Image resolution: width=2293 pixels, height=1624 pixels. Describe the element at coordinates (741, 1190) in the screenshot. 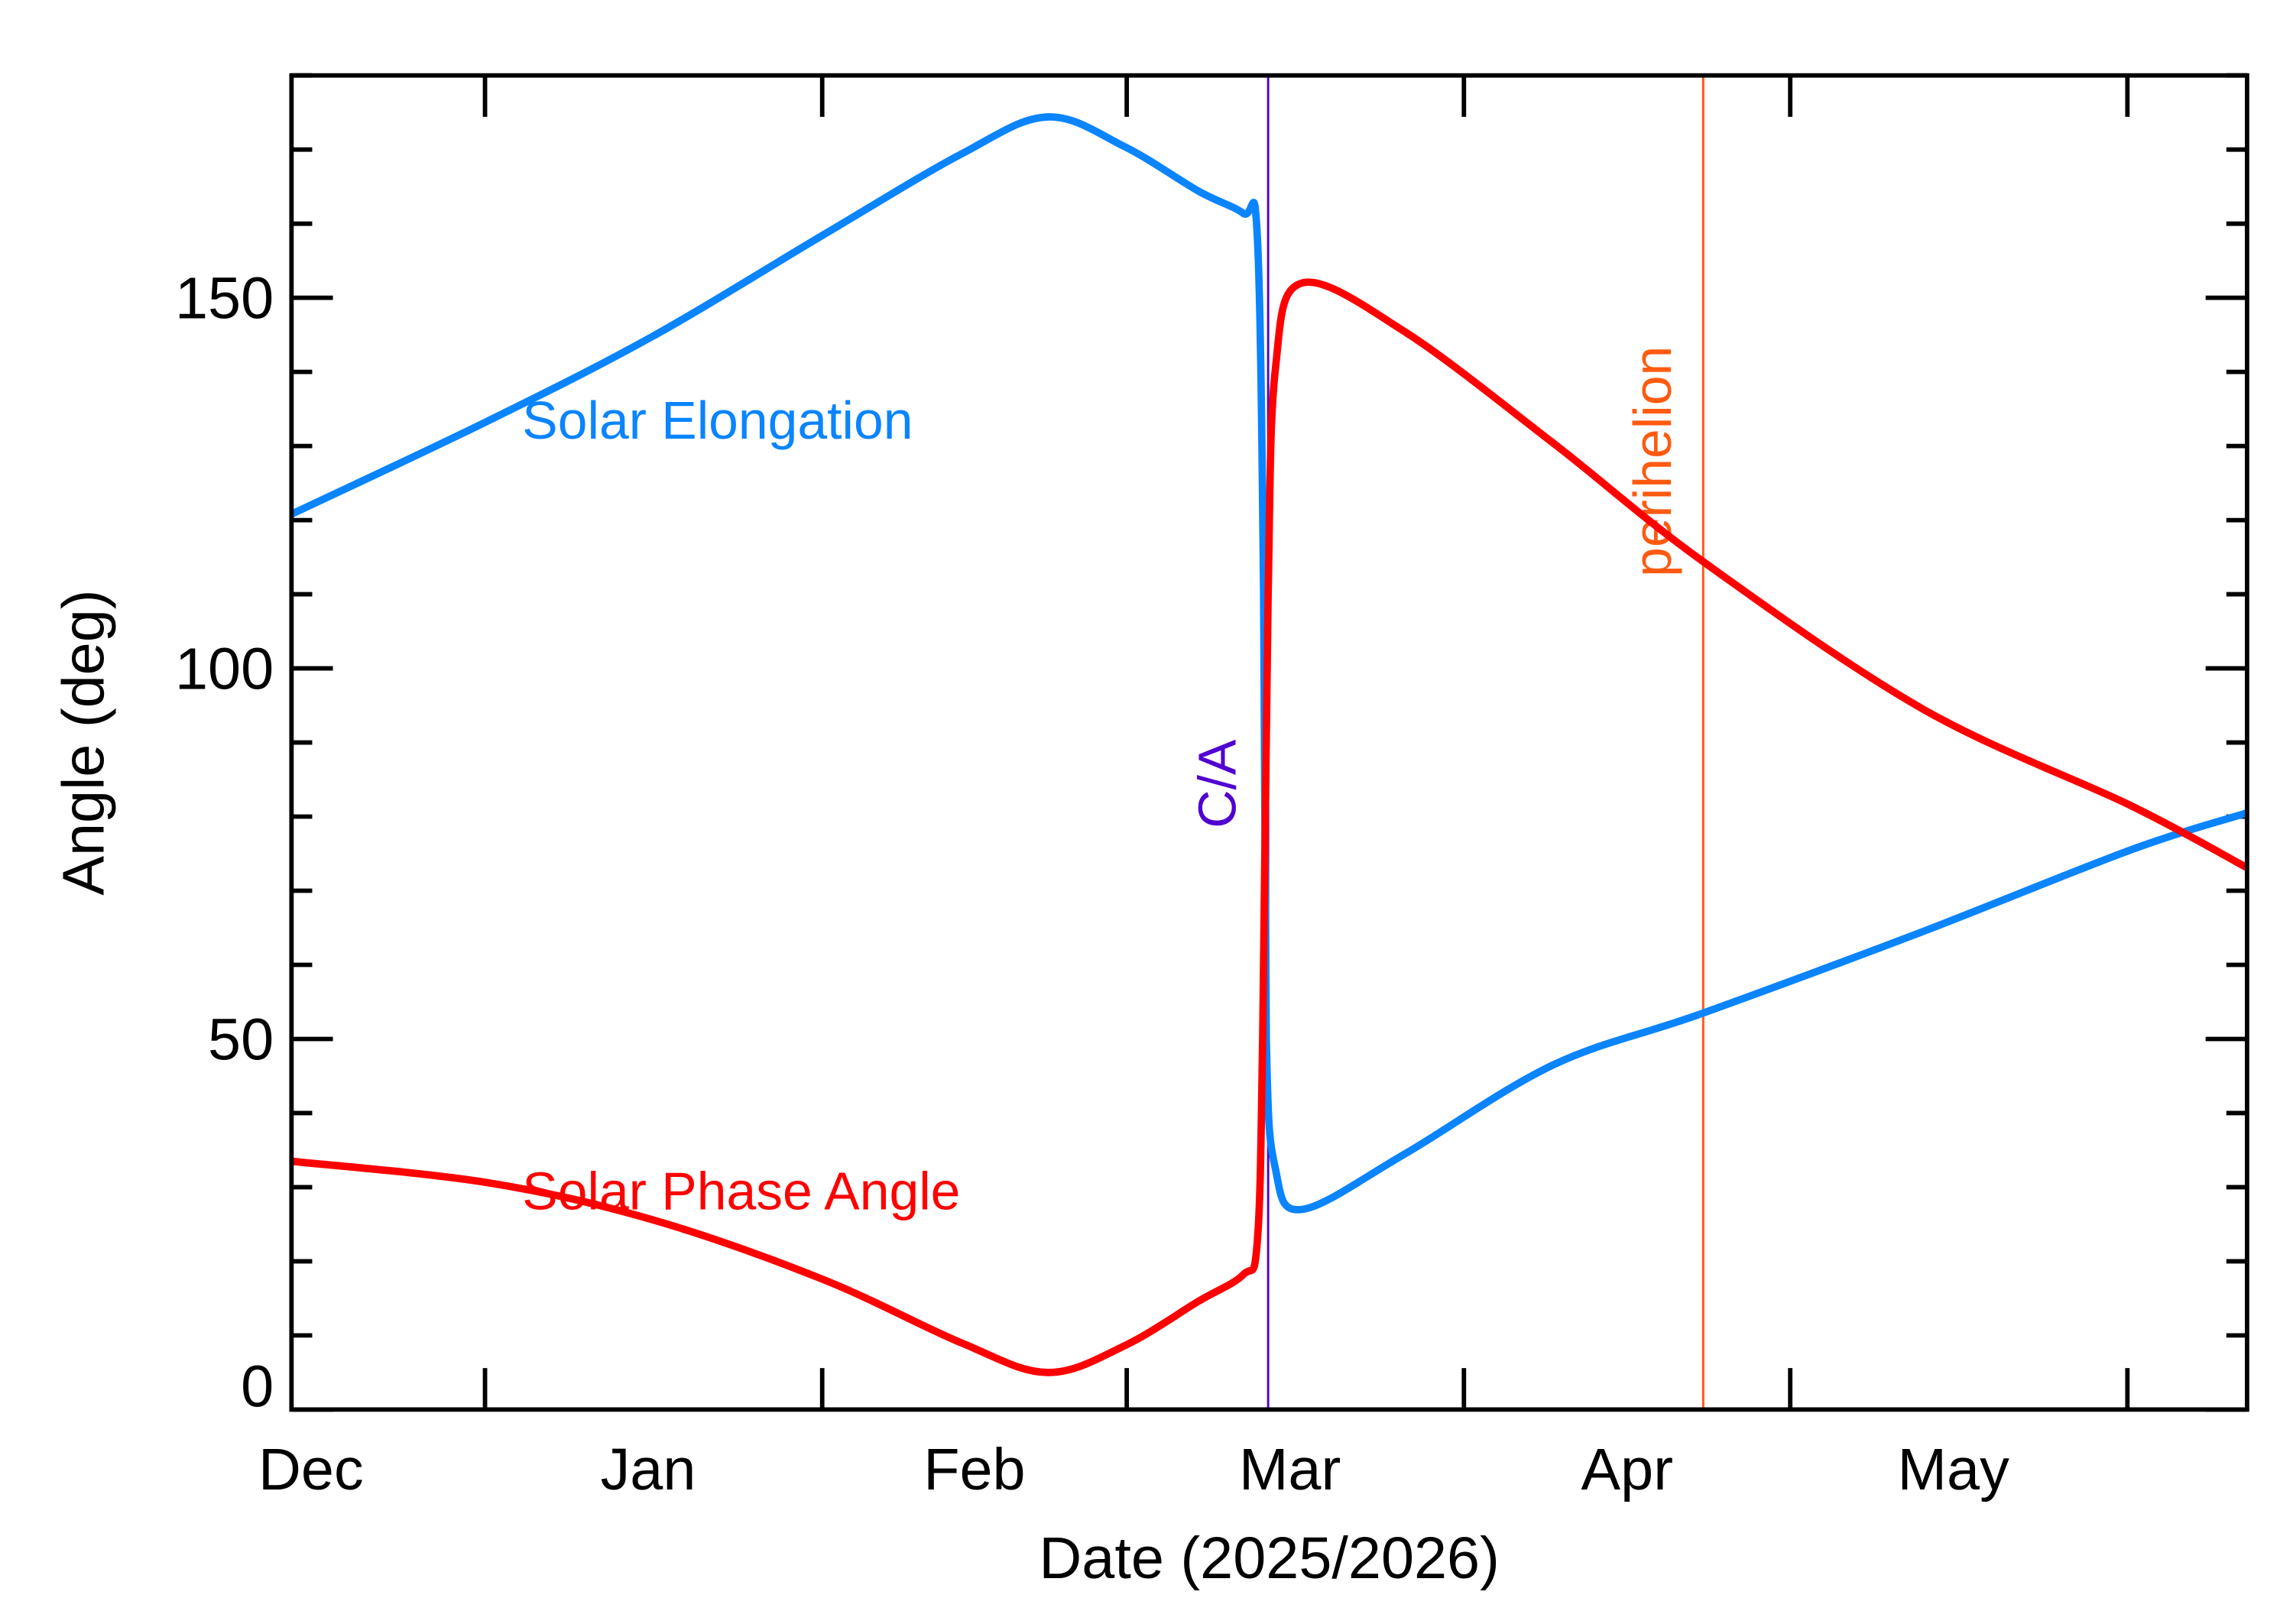

I see `series-annotation: Solar Phase Angle` at that location.